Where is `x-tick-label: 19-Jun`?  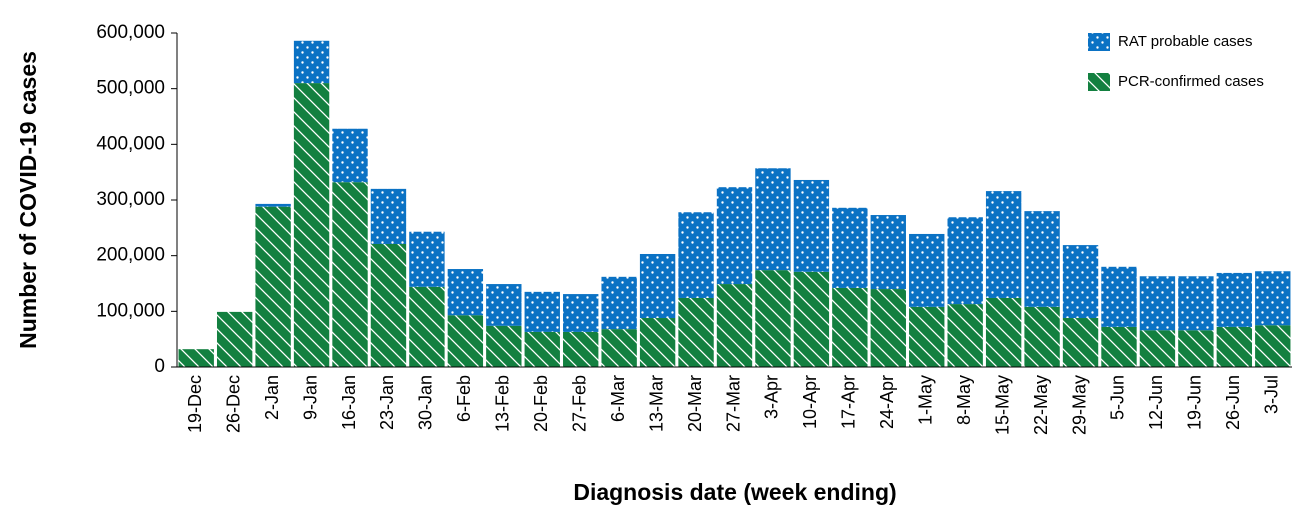
x-tick-label: 19-Jun is located at coordinates (1195, 402).